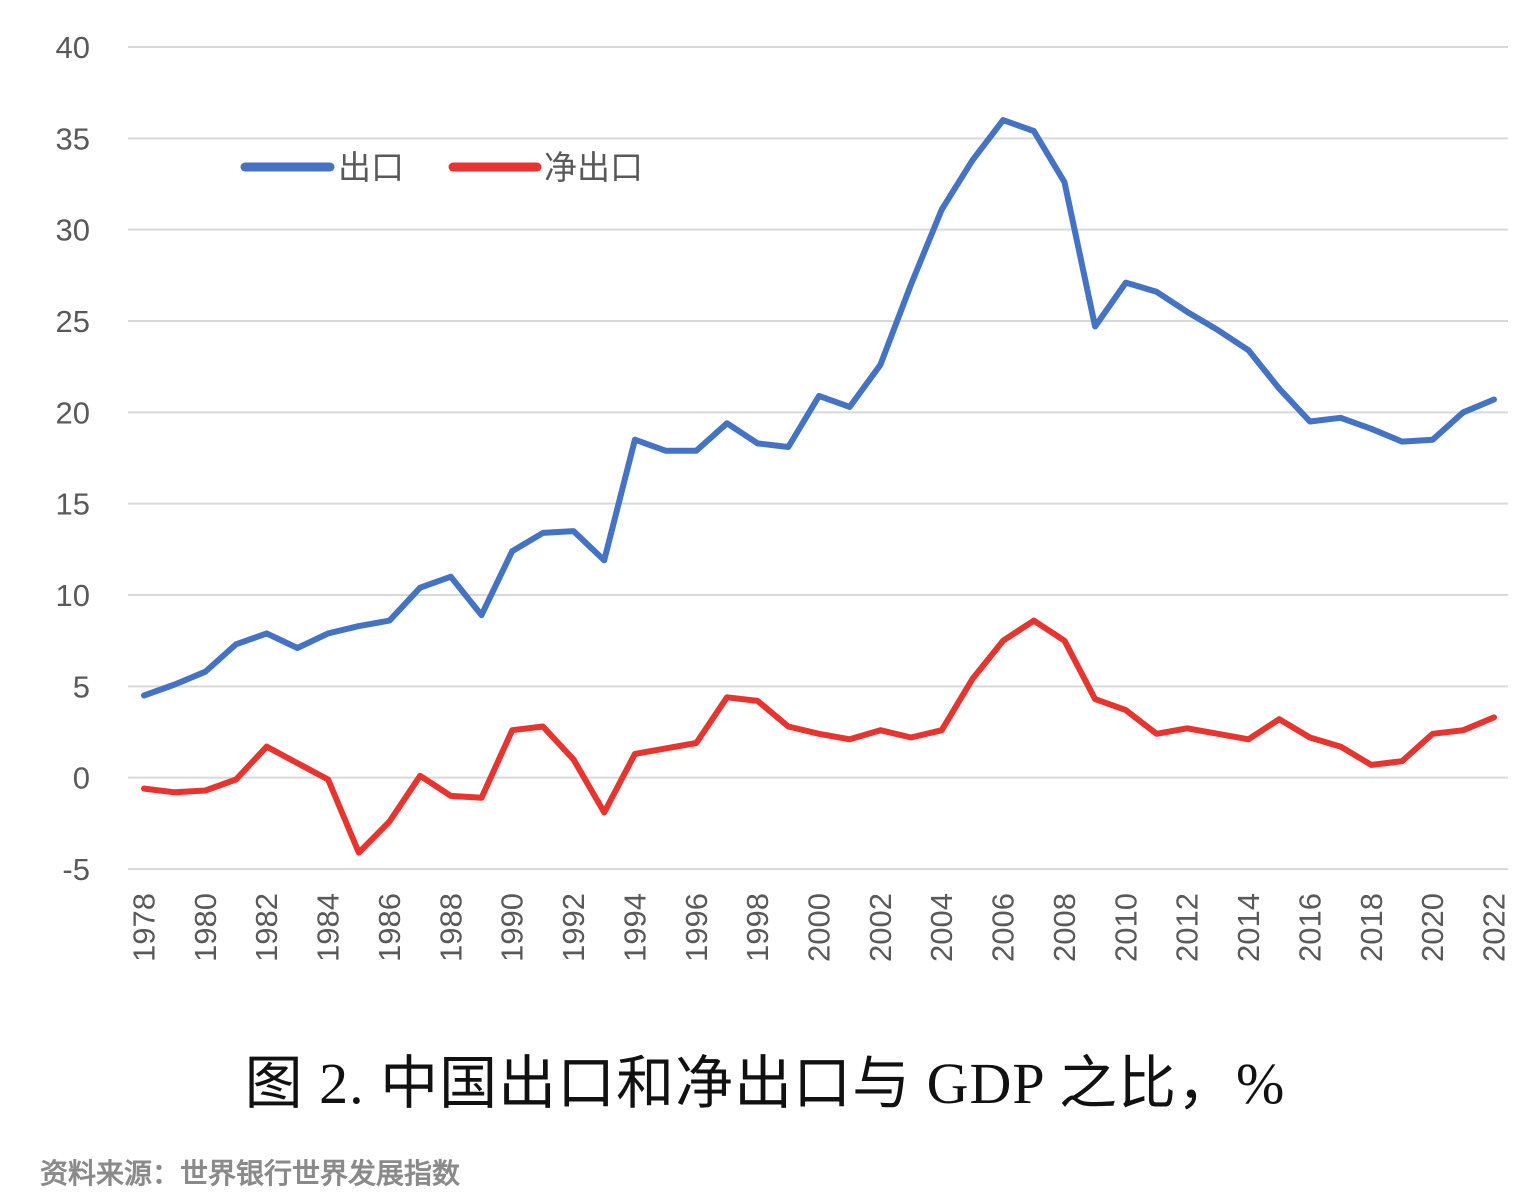 The height and width of the screenshot is (1198, 1530). I want to click on legend-label-exports: 出口, so click(371, 168).